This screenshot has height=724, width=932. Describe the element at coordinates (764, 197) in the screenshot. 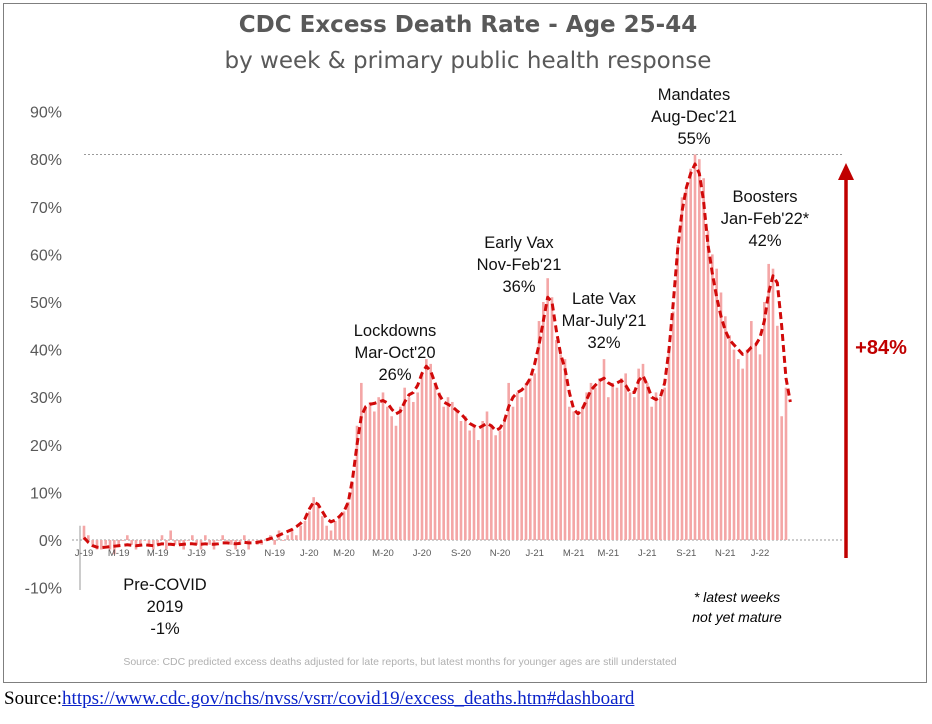

I see `annotation-line: Boosters` at that location.